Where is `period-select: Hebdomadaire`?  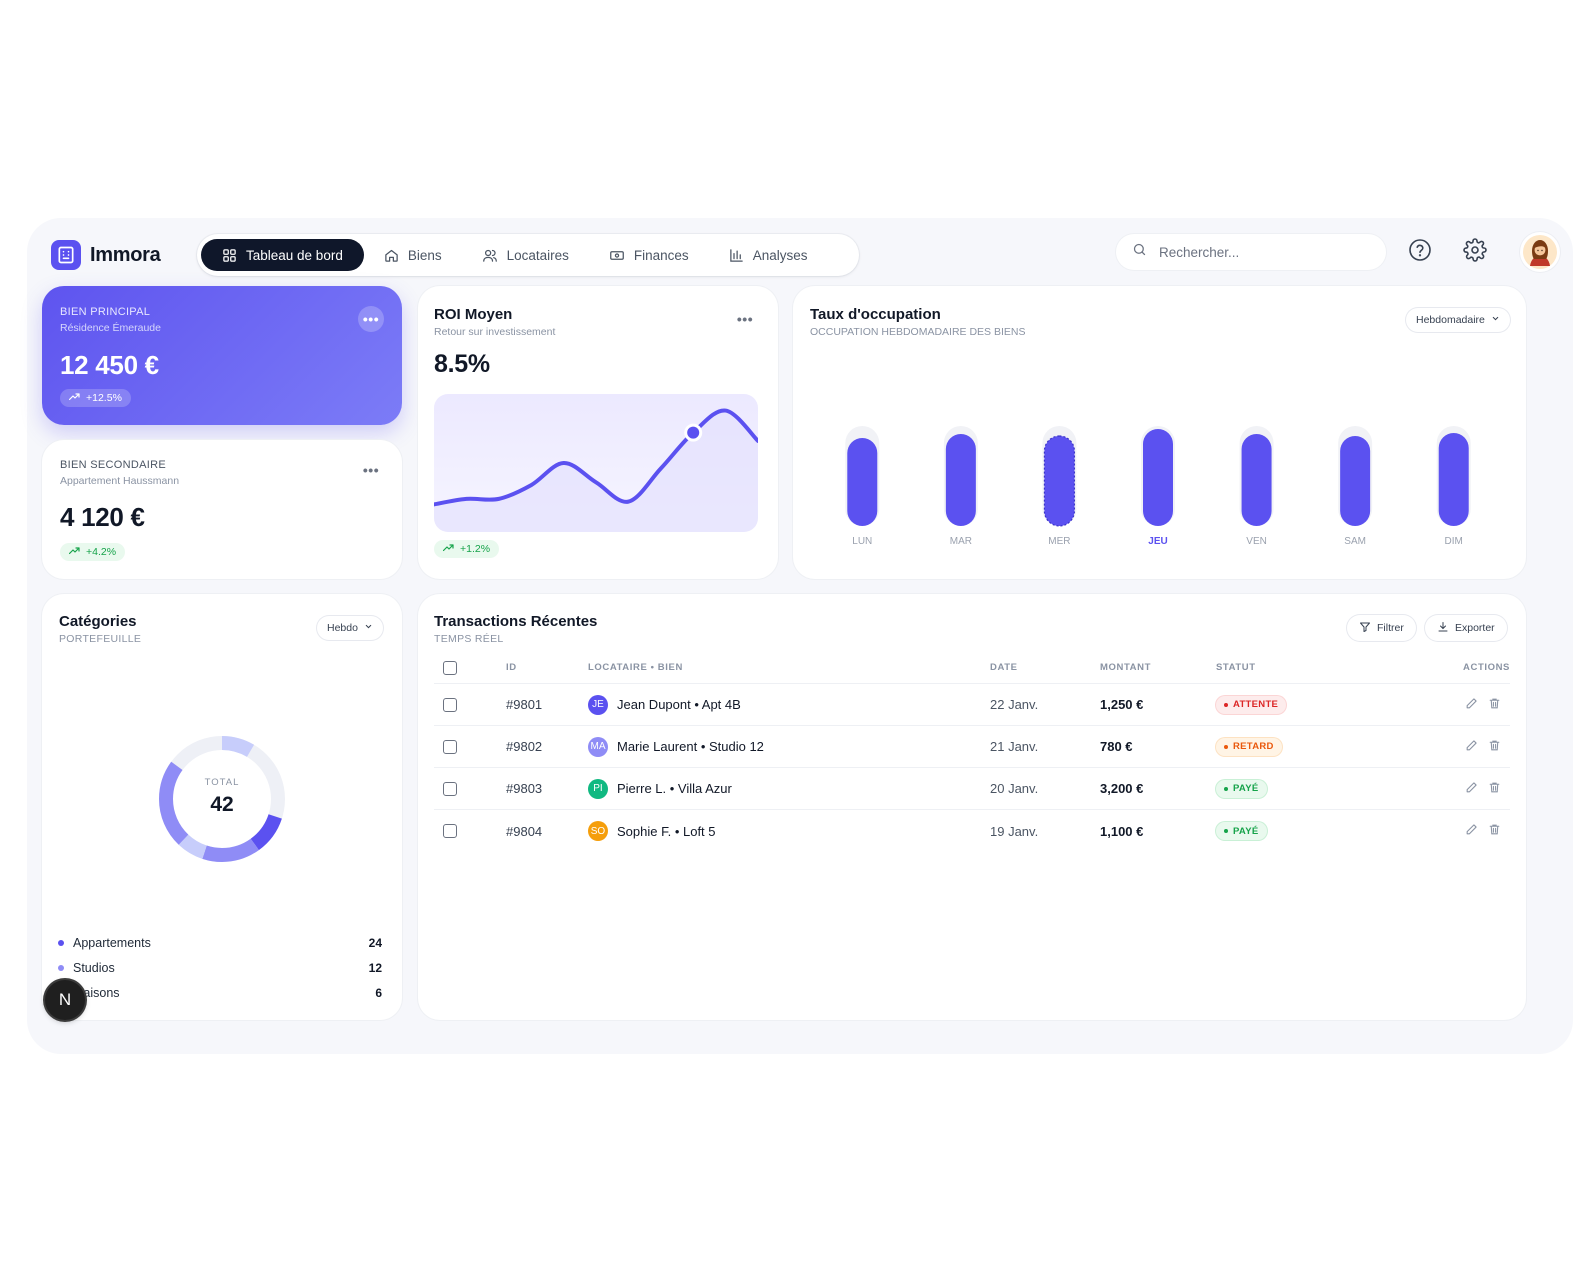
period-select: Hebdomadaire is located at coordinates (1458, 320).